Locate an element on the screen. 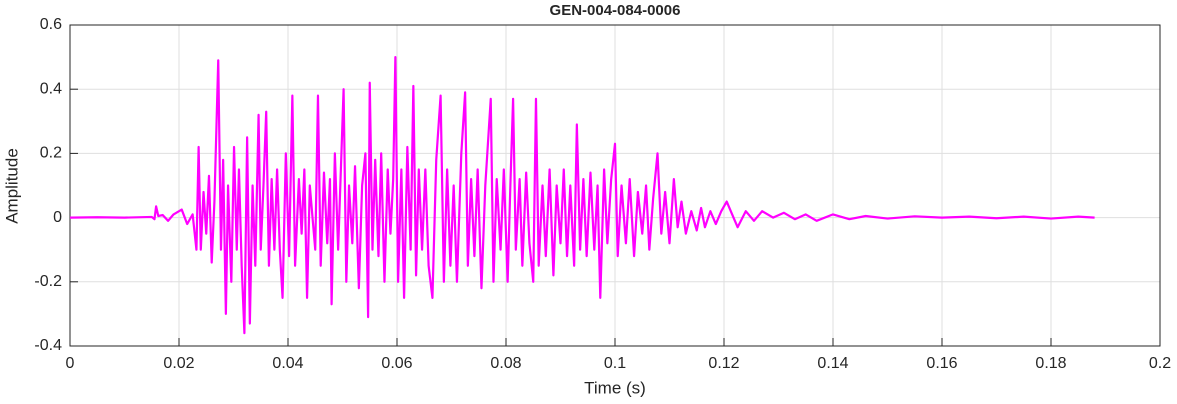 The image size is (1177, 404). x-axis-label: Time (s) is located at coordinates (615, 387).